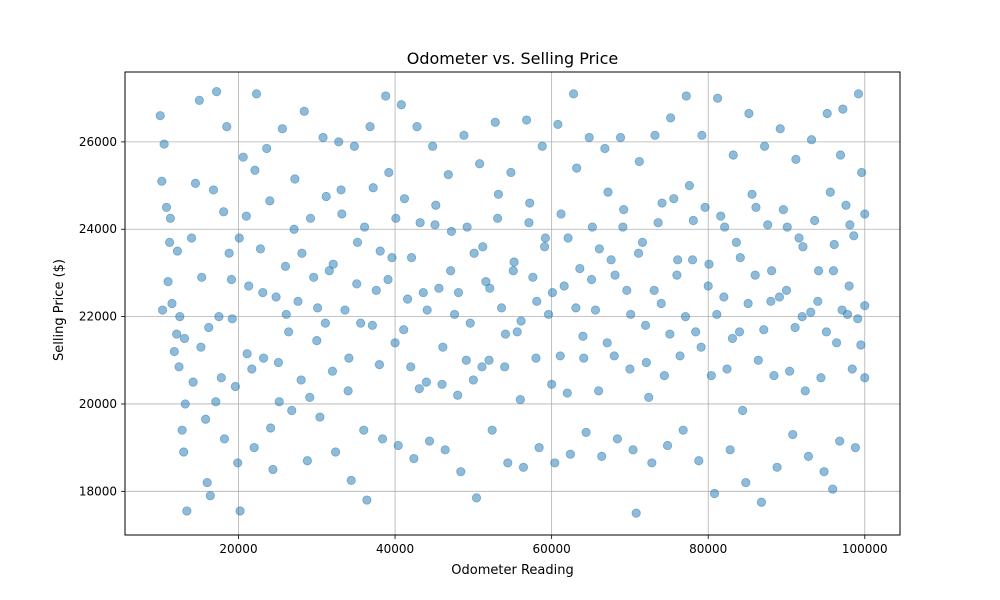 The image size is (1000, 600). I want to click on y-tick-label: 18000, so click(98, 491).